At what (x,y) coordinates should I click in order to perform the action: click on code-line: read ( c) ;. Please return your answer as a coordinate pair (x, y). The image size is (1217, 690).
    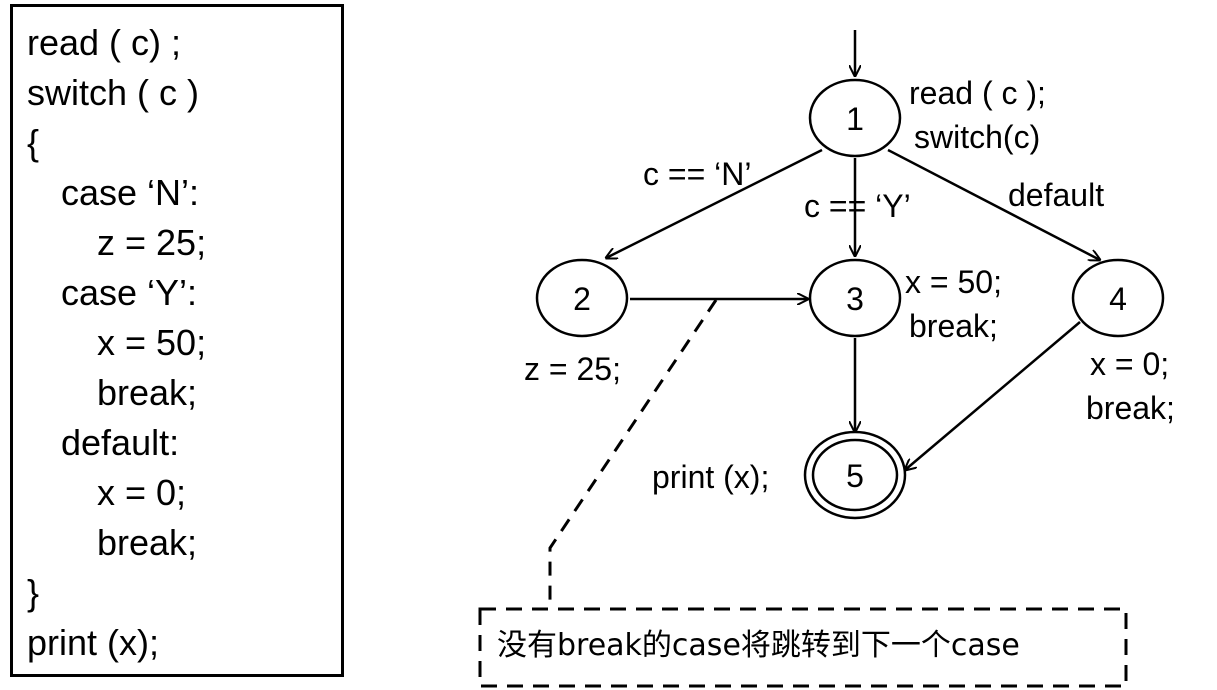
    Looking at the image, I should click on (104, 42).